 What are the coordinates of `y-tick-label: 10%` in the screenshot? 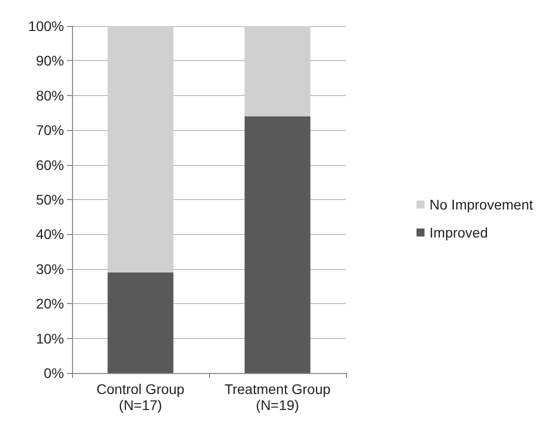 It's located at (50, 338).